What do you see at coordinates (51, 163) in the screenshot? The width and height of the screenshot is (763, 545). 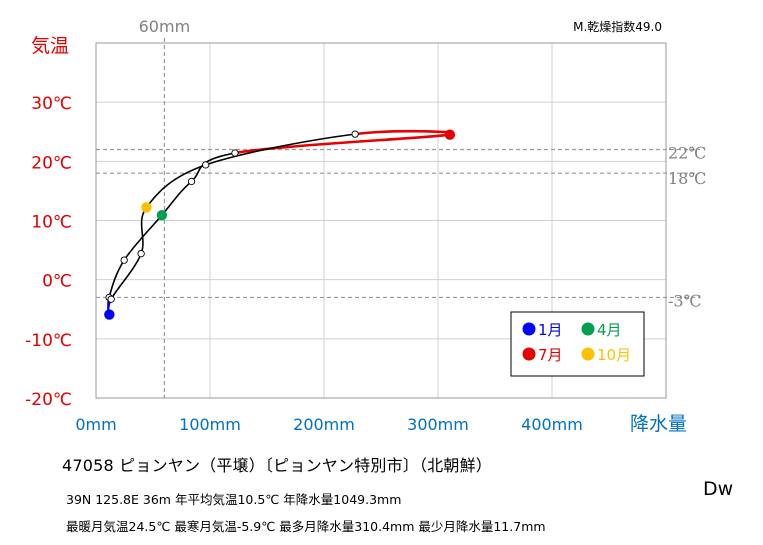 I see `y-tick-label: 20℃` at bounding box center [51, 163].